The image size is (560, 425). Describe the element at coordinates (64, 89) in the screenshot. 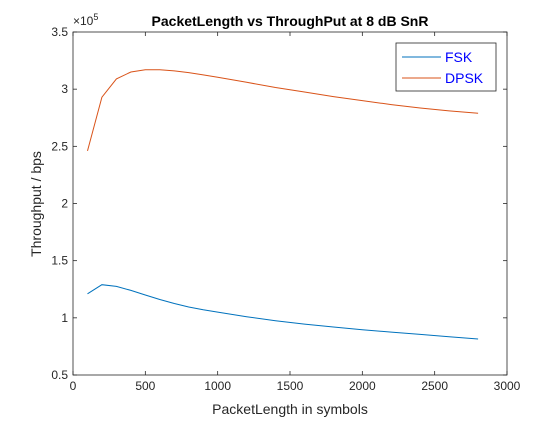

I see `y-tick-label: 3` at that location.